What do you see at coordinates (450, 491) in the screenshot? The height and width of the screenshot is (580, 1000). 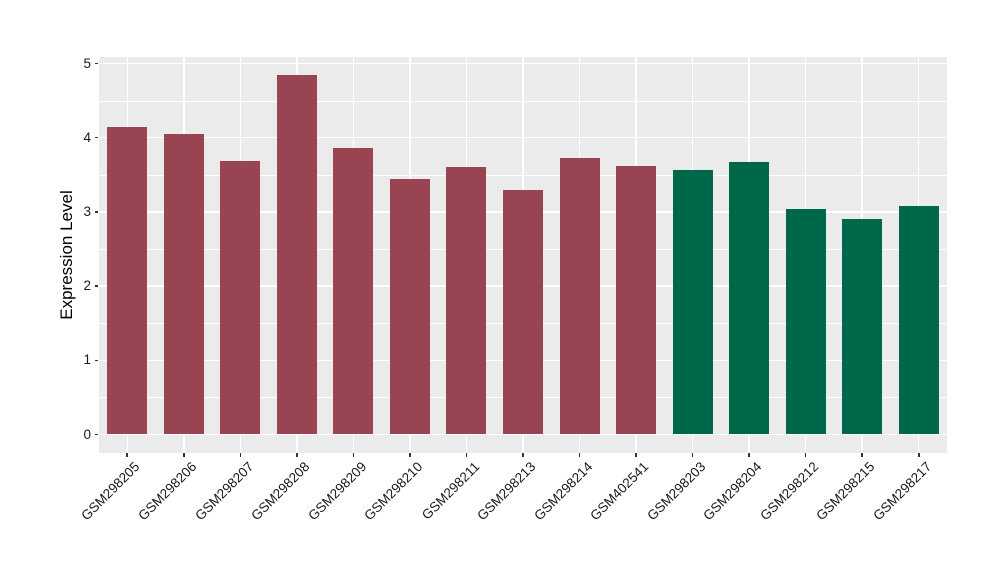 I see `x-tick-label: GSM298211` at bounding box center [450, 491].